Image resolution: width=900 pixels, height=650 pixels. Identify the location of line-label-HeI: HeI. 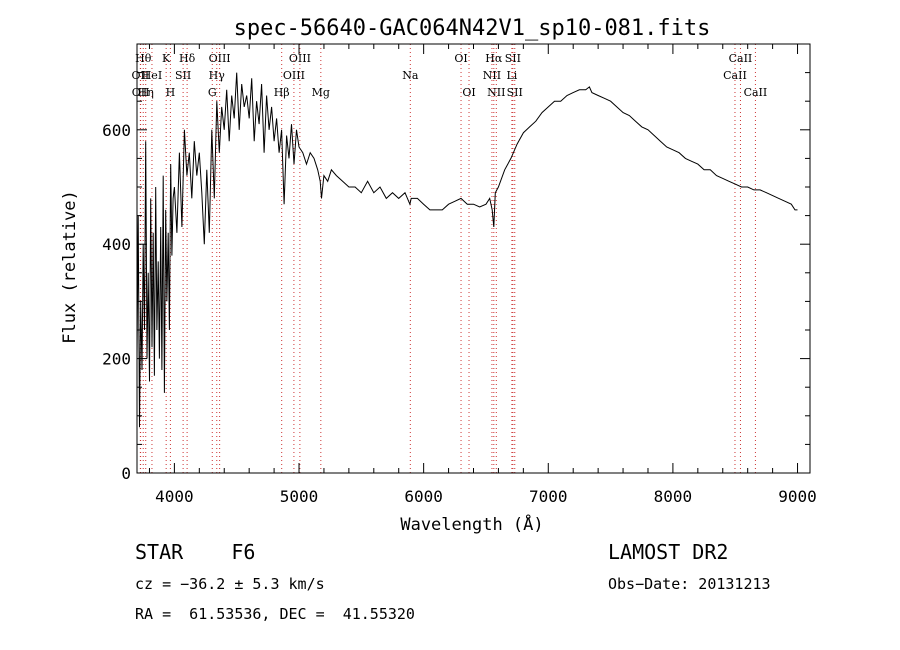
(152, 75).